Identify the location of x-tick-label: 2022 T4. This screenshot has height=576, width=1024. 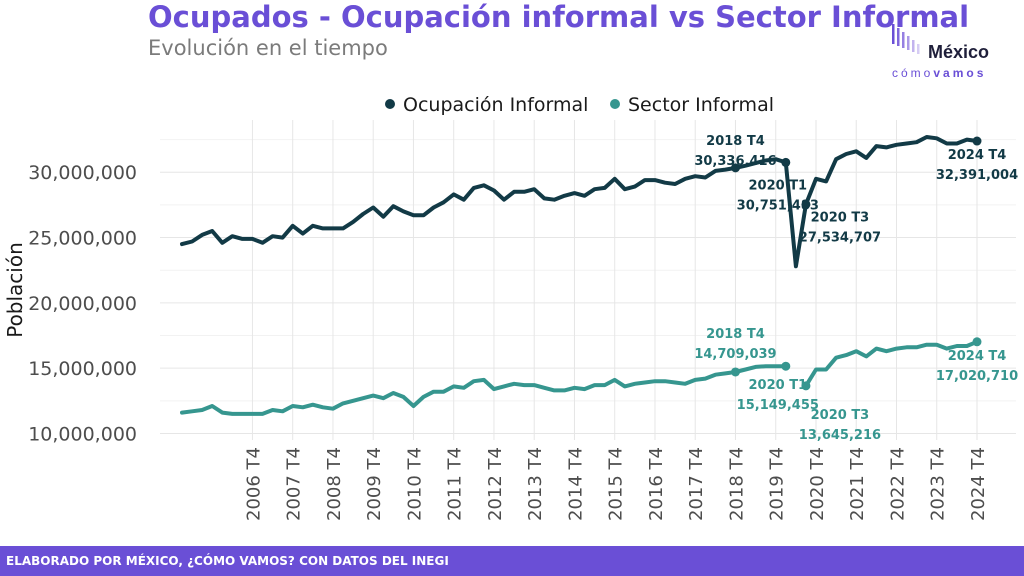
(897, 484).